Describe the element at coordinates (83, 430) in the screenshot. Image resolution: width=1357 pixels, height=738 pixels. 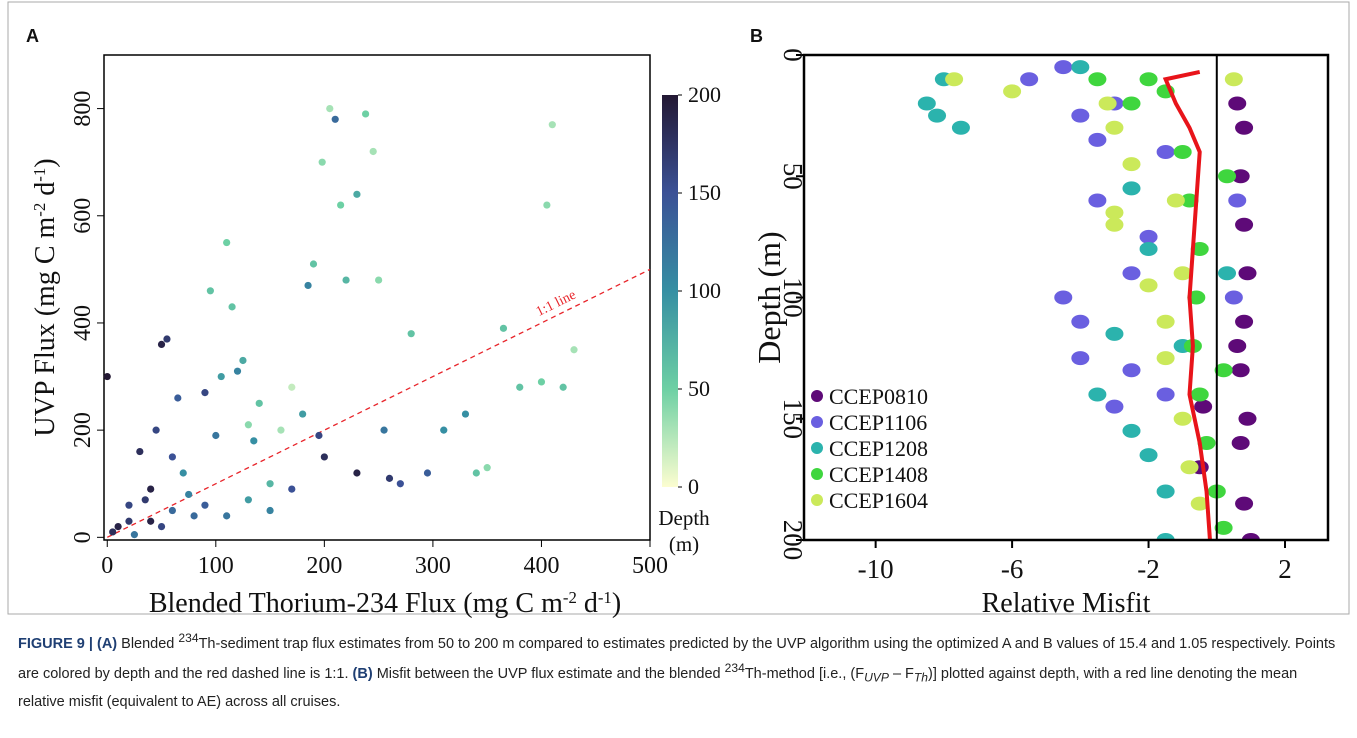
I see `y-tick-label: 200` at that location.